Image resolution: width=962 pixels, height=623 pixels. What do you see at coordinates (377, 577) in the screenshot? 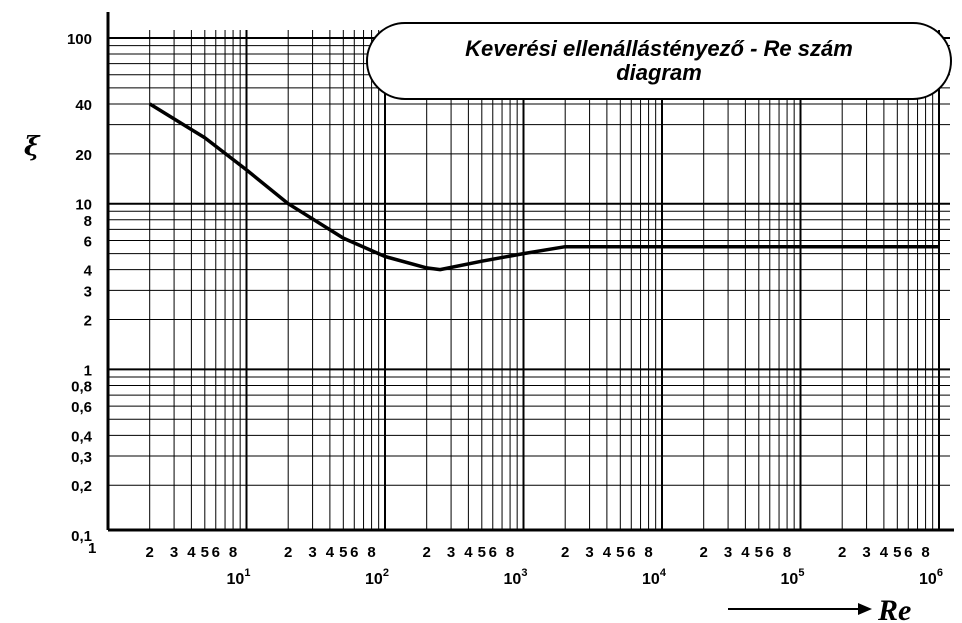
I see `x-tick-label-major: 10²` at bounding box center [377, 577].